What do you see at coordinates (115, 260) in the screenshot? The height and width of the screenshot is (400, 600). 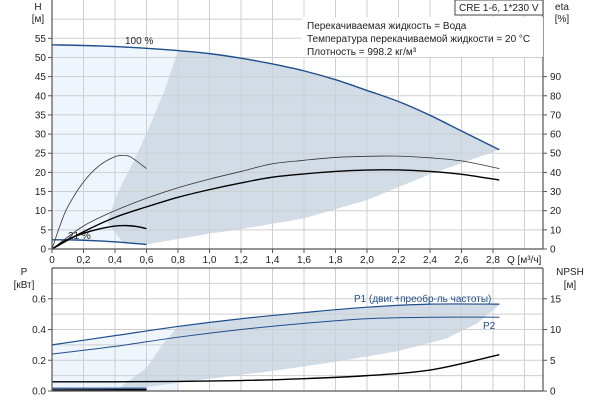 I see `x-tick-label: 0,4` at bounding box center [115, 260].